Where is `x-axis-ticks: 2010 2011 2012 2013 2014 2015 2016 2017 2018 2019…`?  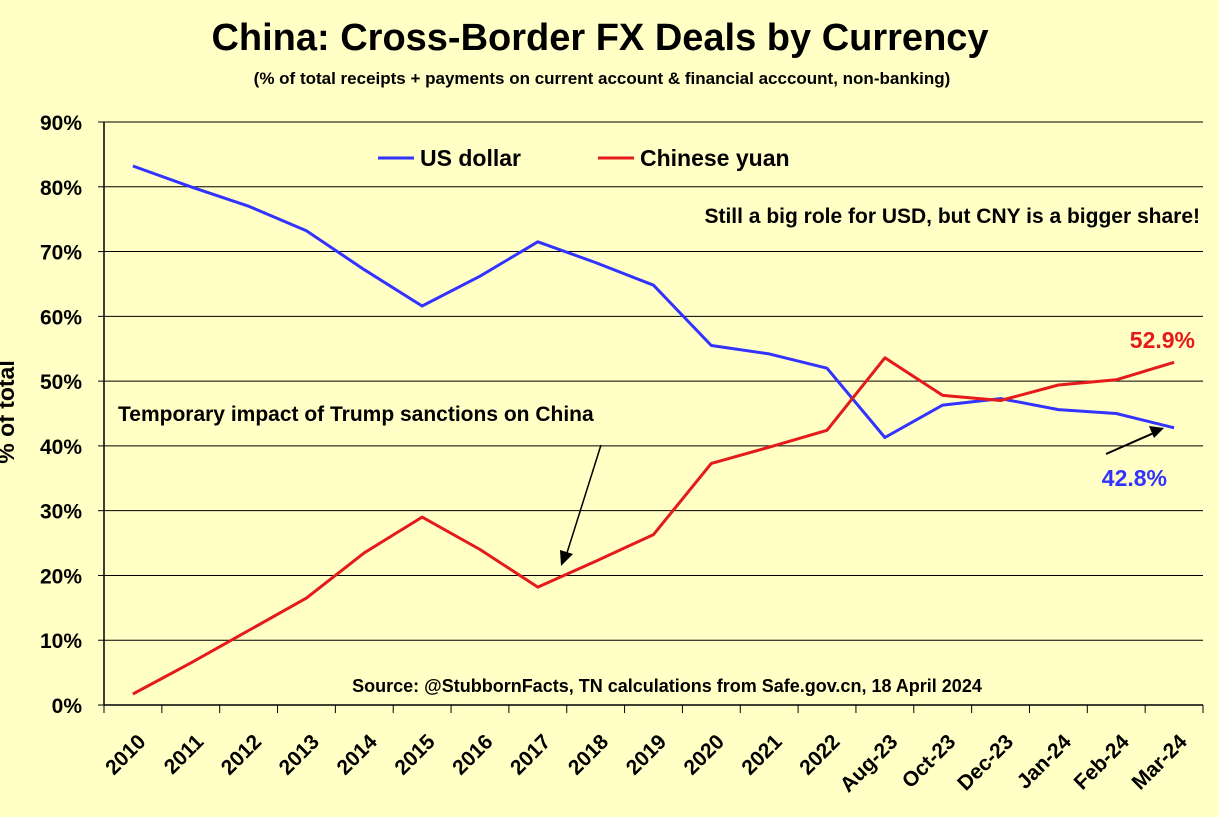
x-axis-ticks: 2010 2011 2012 2013 2014 2015 2016 2017 2018 2019… is located at coordinates (652, 751).